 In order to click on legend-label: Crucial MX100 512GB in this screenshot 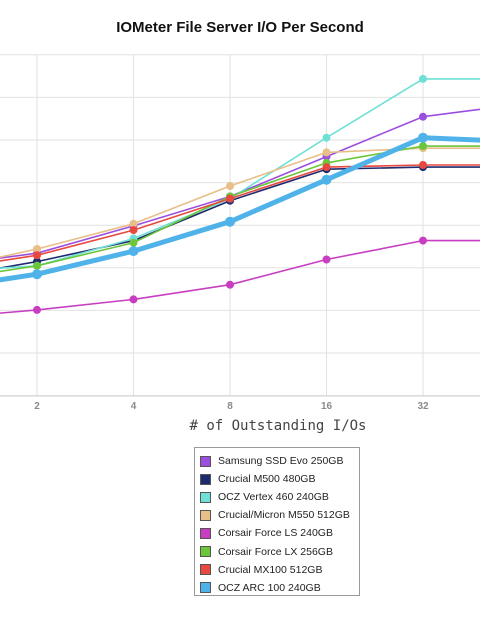, I will do `click(270, 569)`.